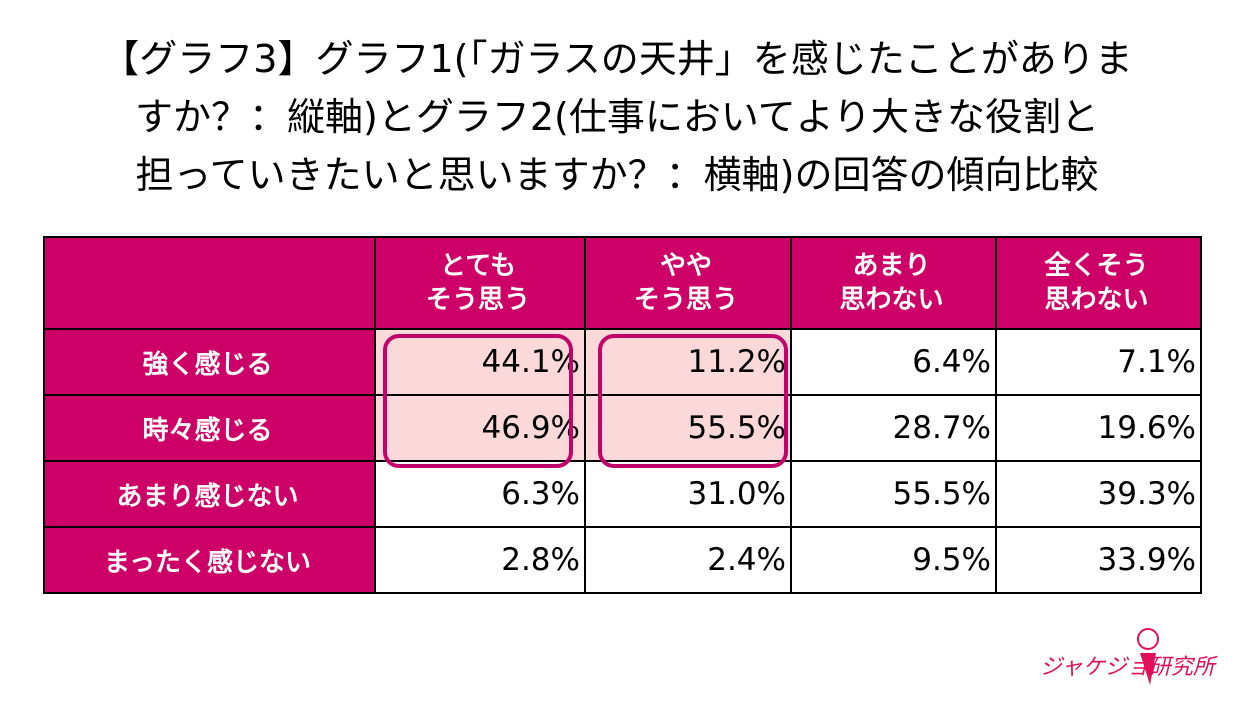  Describe the element at coordinates (480, 494) in the screenshot. I see `cell: 6.3%` at that location.